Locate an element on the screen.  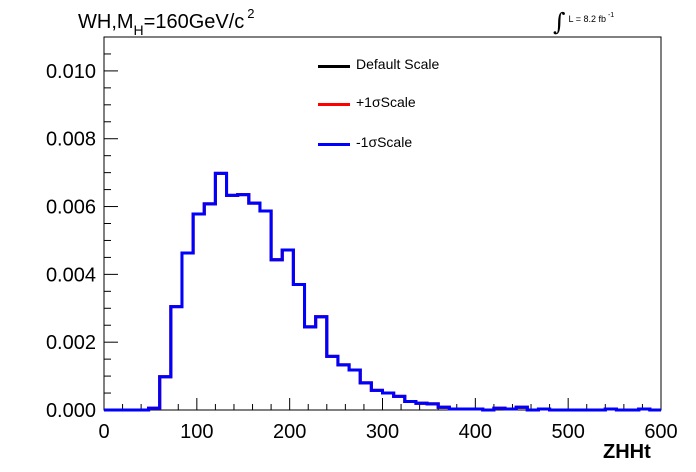
y-tick-label: 0.000 is located at coordinates (71, 411).